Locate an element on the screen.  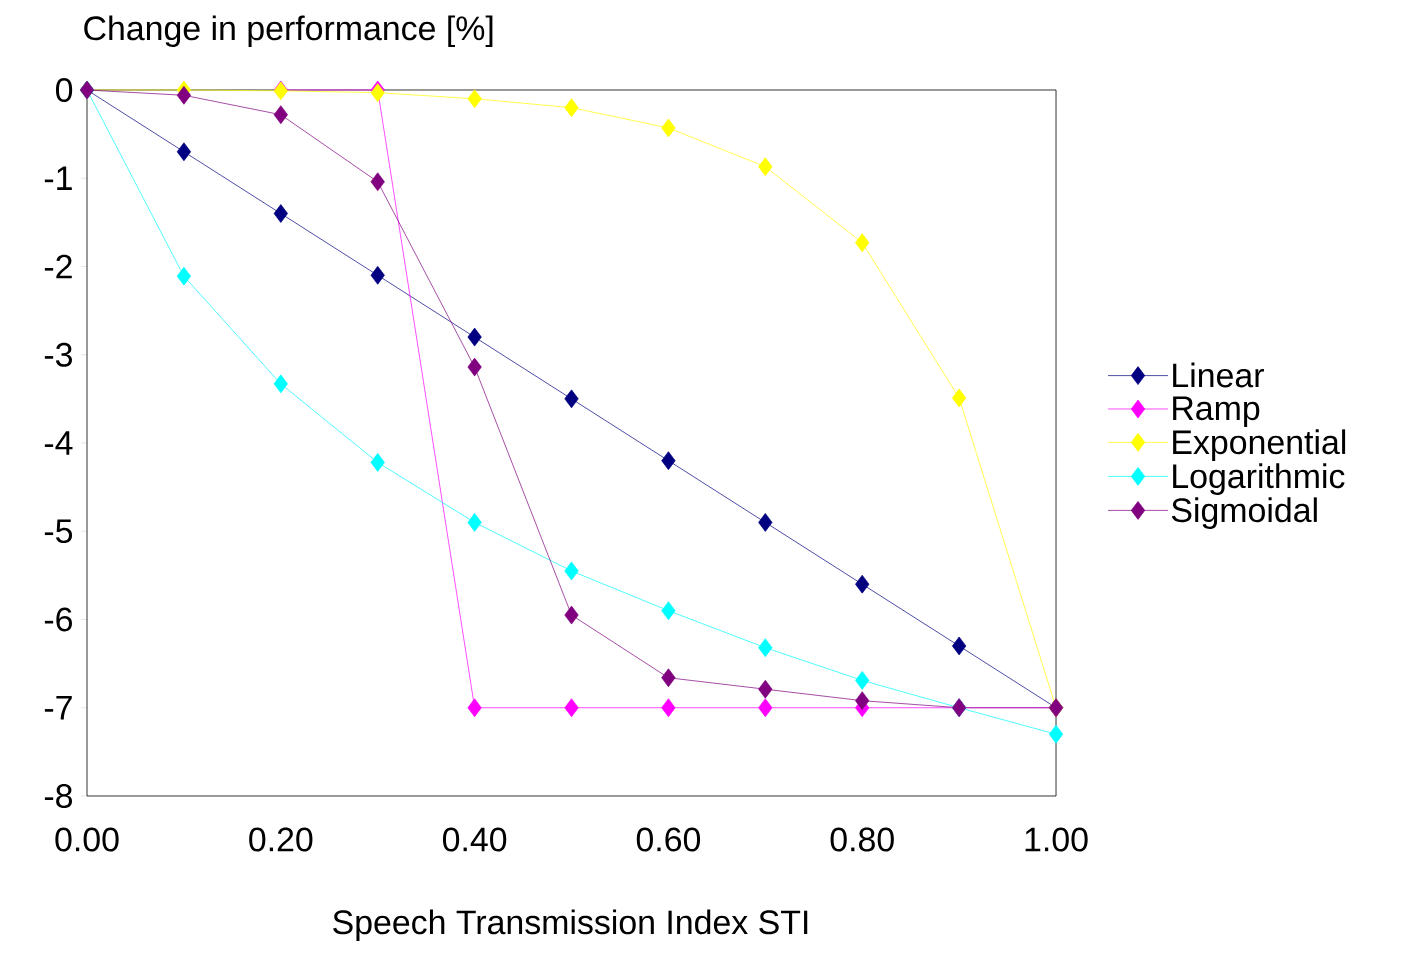
legend-label: Sigmoidal is located at coordinates (1244, 513).